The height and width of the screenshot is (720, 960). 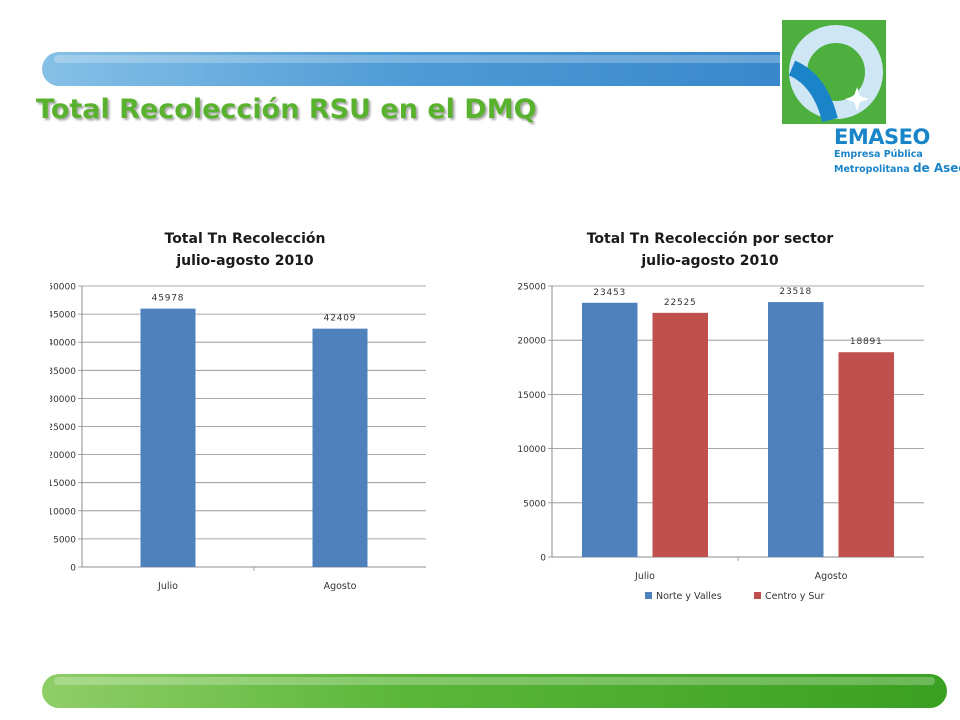 I want to click on chart2-subtitle: julio-agosto 2010, so click(x=710, y=261).